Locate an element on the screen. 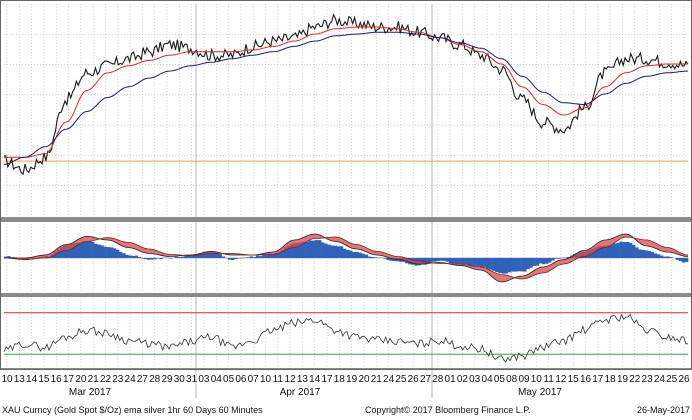 This screenshot has width=692, height=420. x-tick-label: 27 is located at coordinates (143, 379).